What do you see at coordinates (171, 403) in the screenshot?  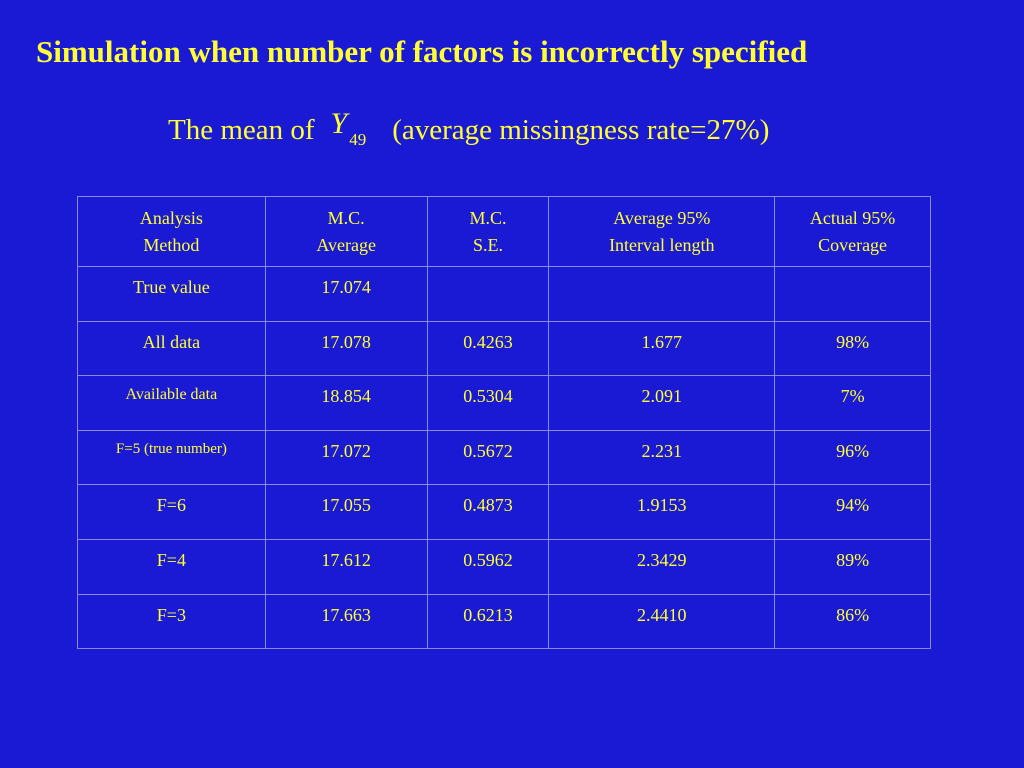 I see `cell-method: Available data` at bounding box center [171, 403].